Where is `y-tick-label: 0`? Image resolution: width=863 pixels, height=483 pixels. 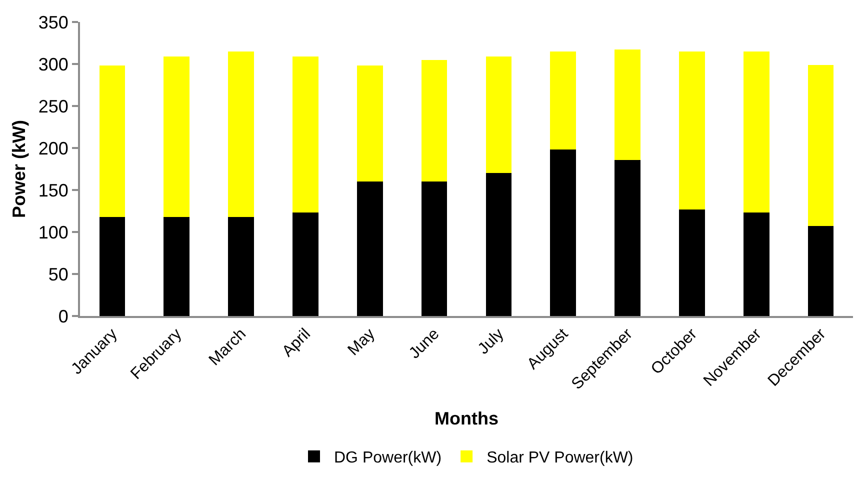
y-tick-label: 0 is located at coordinates (63, 316).